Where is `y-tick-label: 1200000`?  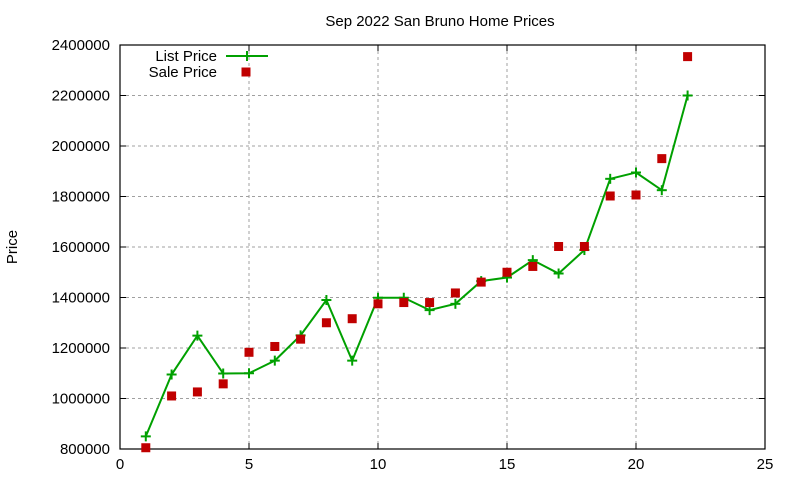
y-tick-label: 1200000 is located at coordinates (81, 348).